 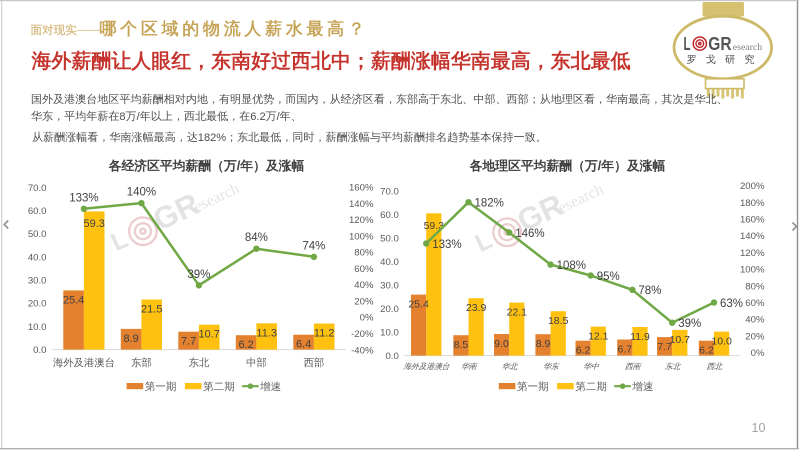 I want to click on svg-text: 74%, so click(x=313, y=246).